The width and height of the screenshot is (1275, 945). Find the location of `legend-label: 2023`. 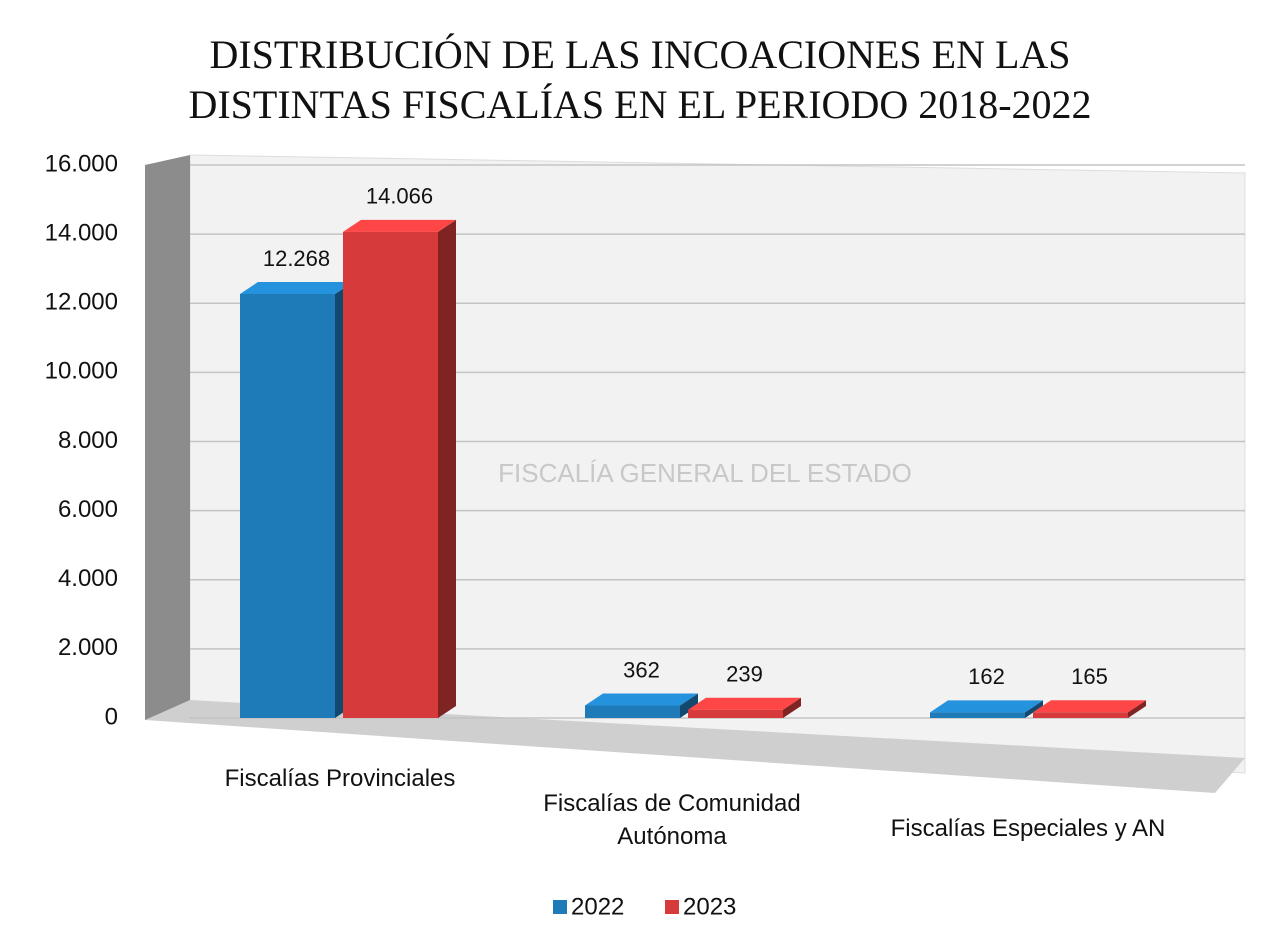

legend-label: 2023 is located at coordinates (709, 906).